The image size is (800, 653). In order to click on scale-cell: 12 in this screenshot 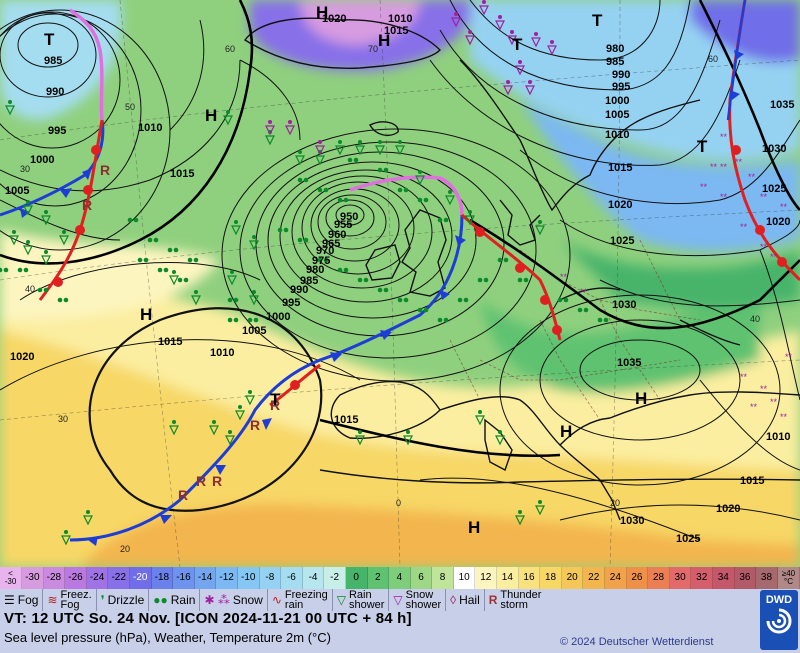, I will do `click(486, 578)`.